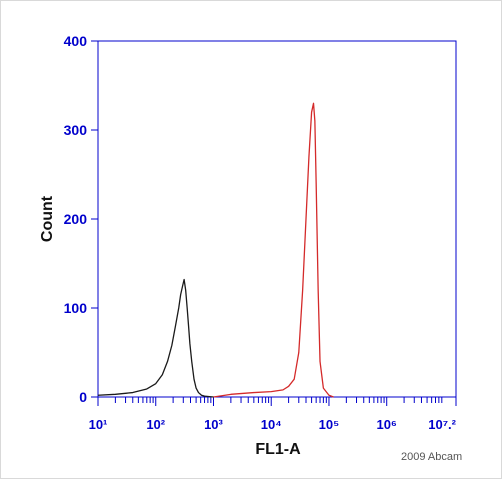 The height and width of the screenshot is (479, 502). Describe the element at coordinates (386, 424) in the screenshot. I see `x-tick-label: 10⁶` at that location.